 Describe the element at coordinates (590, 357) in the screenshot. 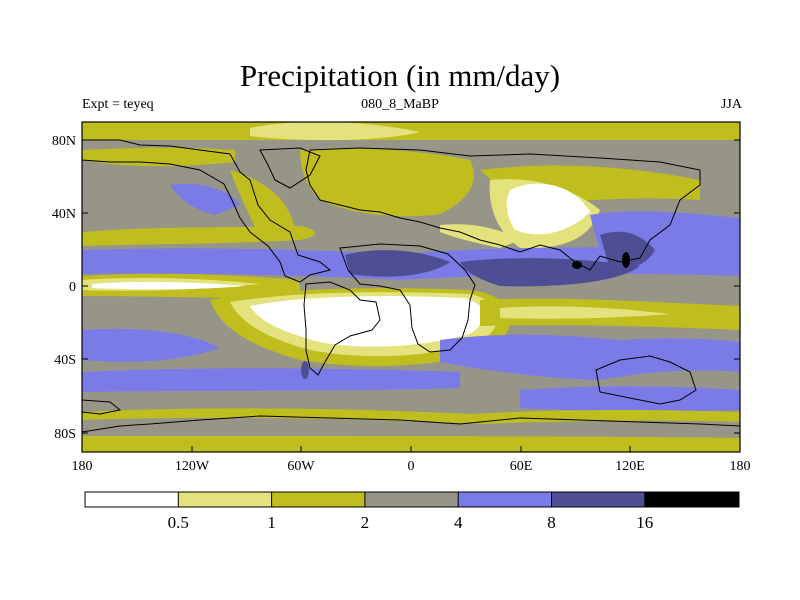

I see `field-south-indian-wet` at that location.